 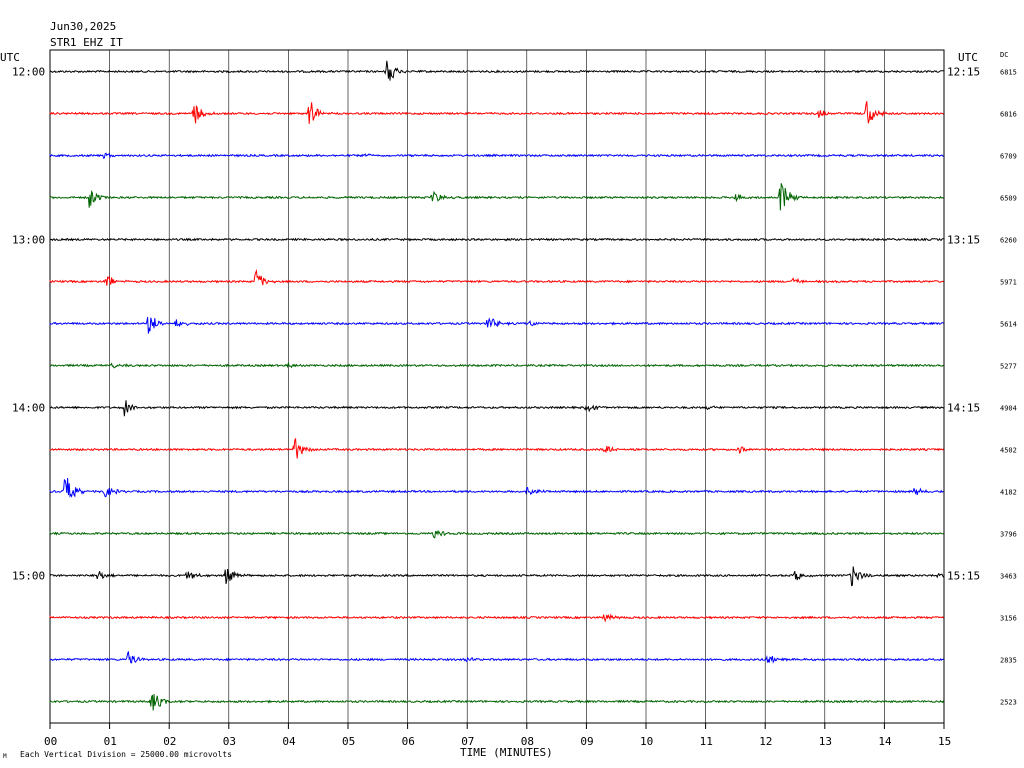 What do you see at coordinates (527, 741) in the screenshot?
I see `x-tick-label: 08` at bounding box center [527, 741].